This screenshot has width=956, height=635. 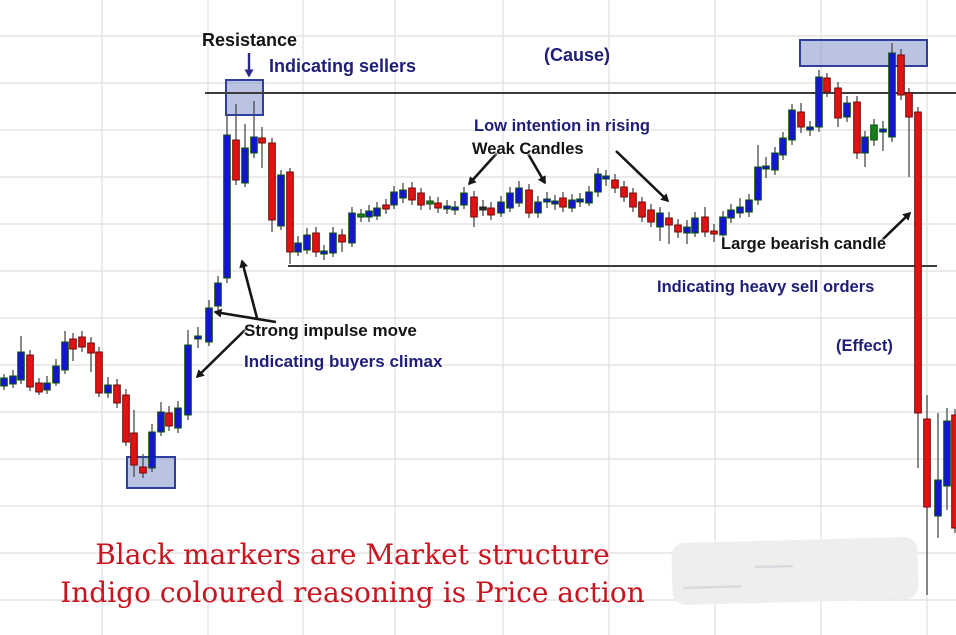 I want to click on indicating-sellers-label: Indicating sellers, so click(x=343, y=66).